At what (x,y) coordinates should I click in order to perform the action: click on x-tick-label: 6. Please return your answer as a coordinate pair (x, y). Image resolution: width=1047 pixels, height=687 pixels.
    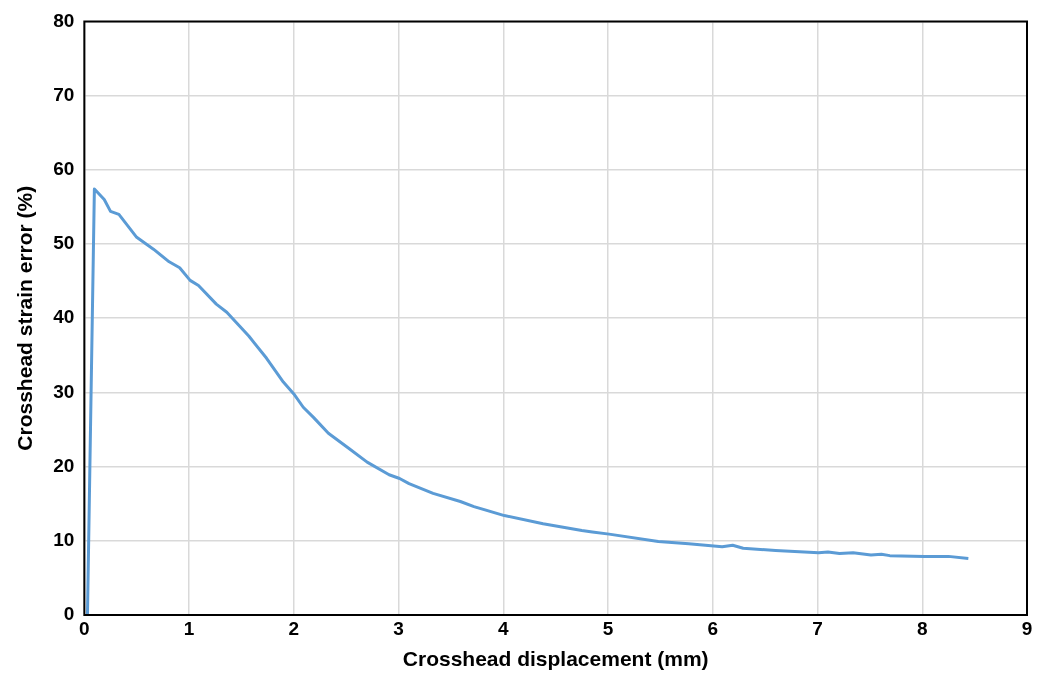
    Looking at the image, I should click on (713, 628).